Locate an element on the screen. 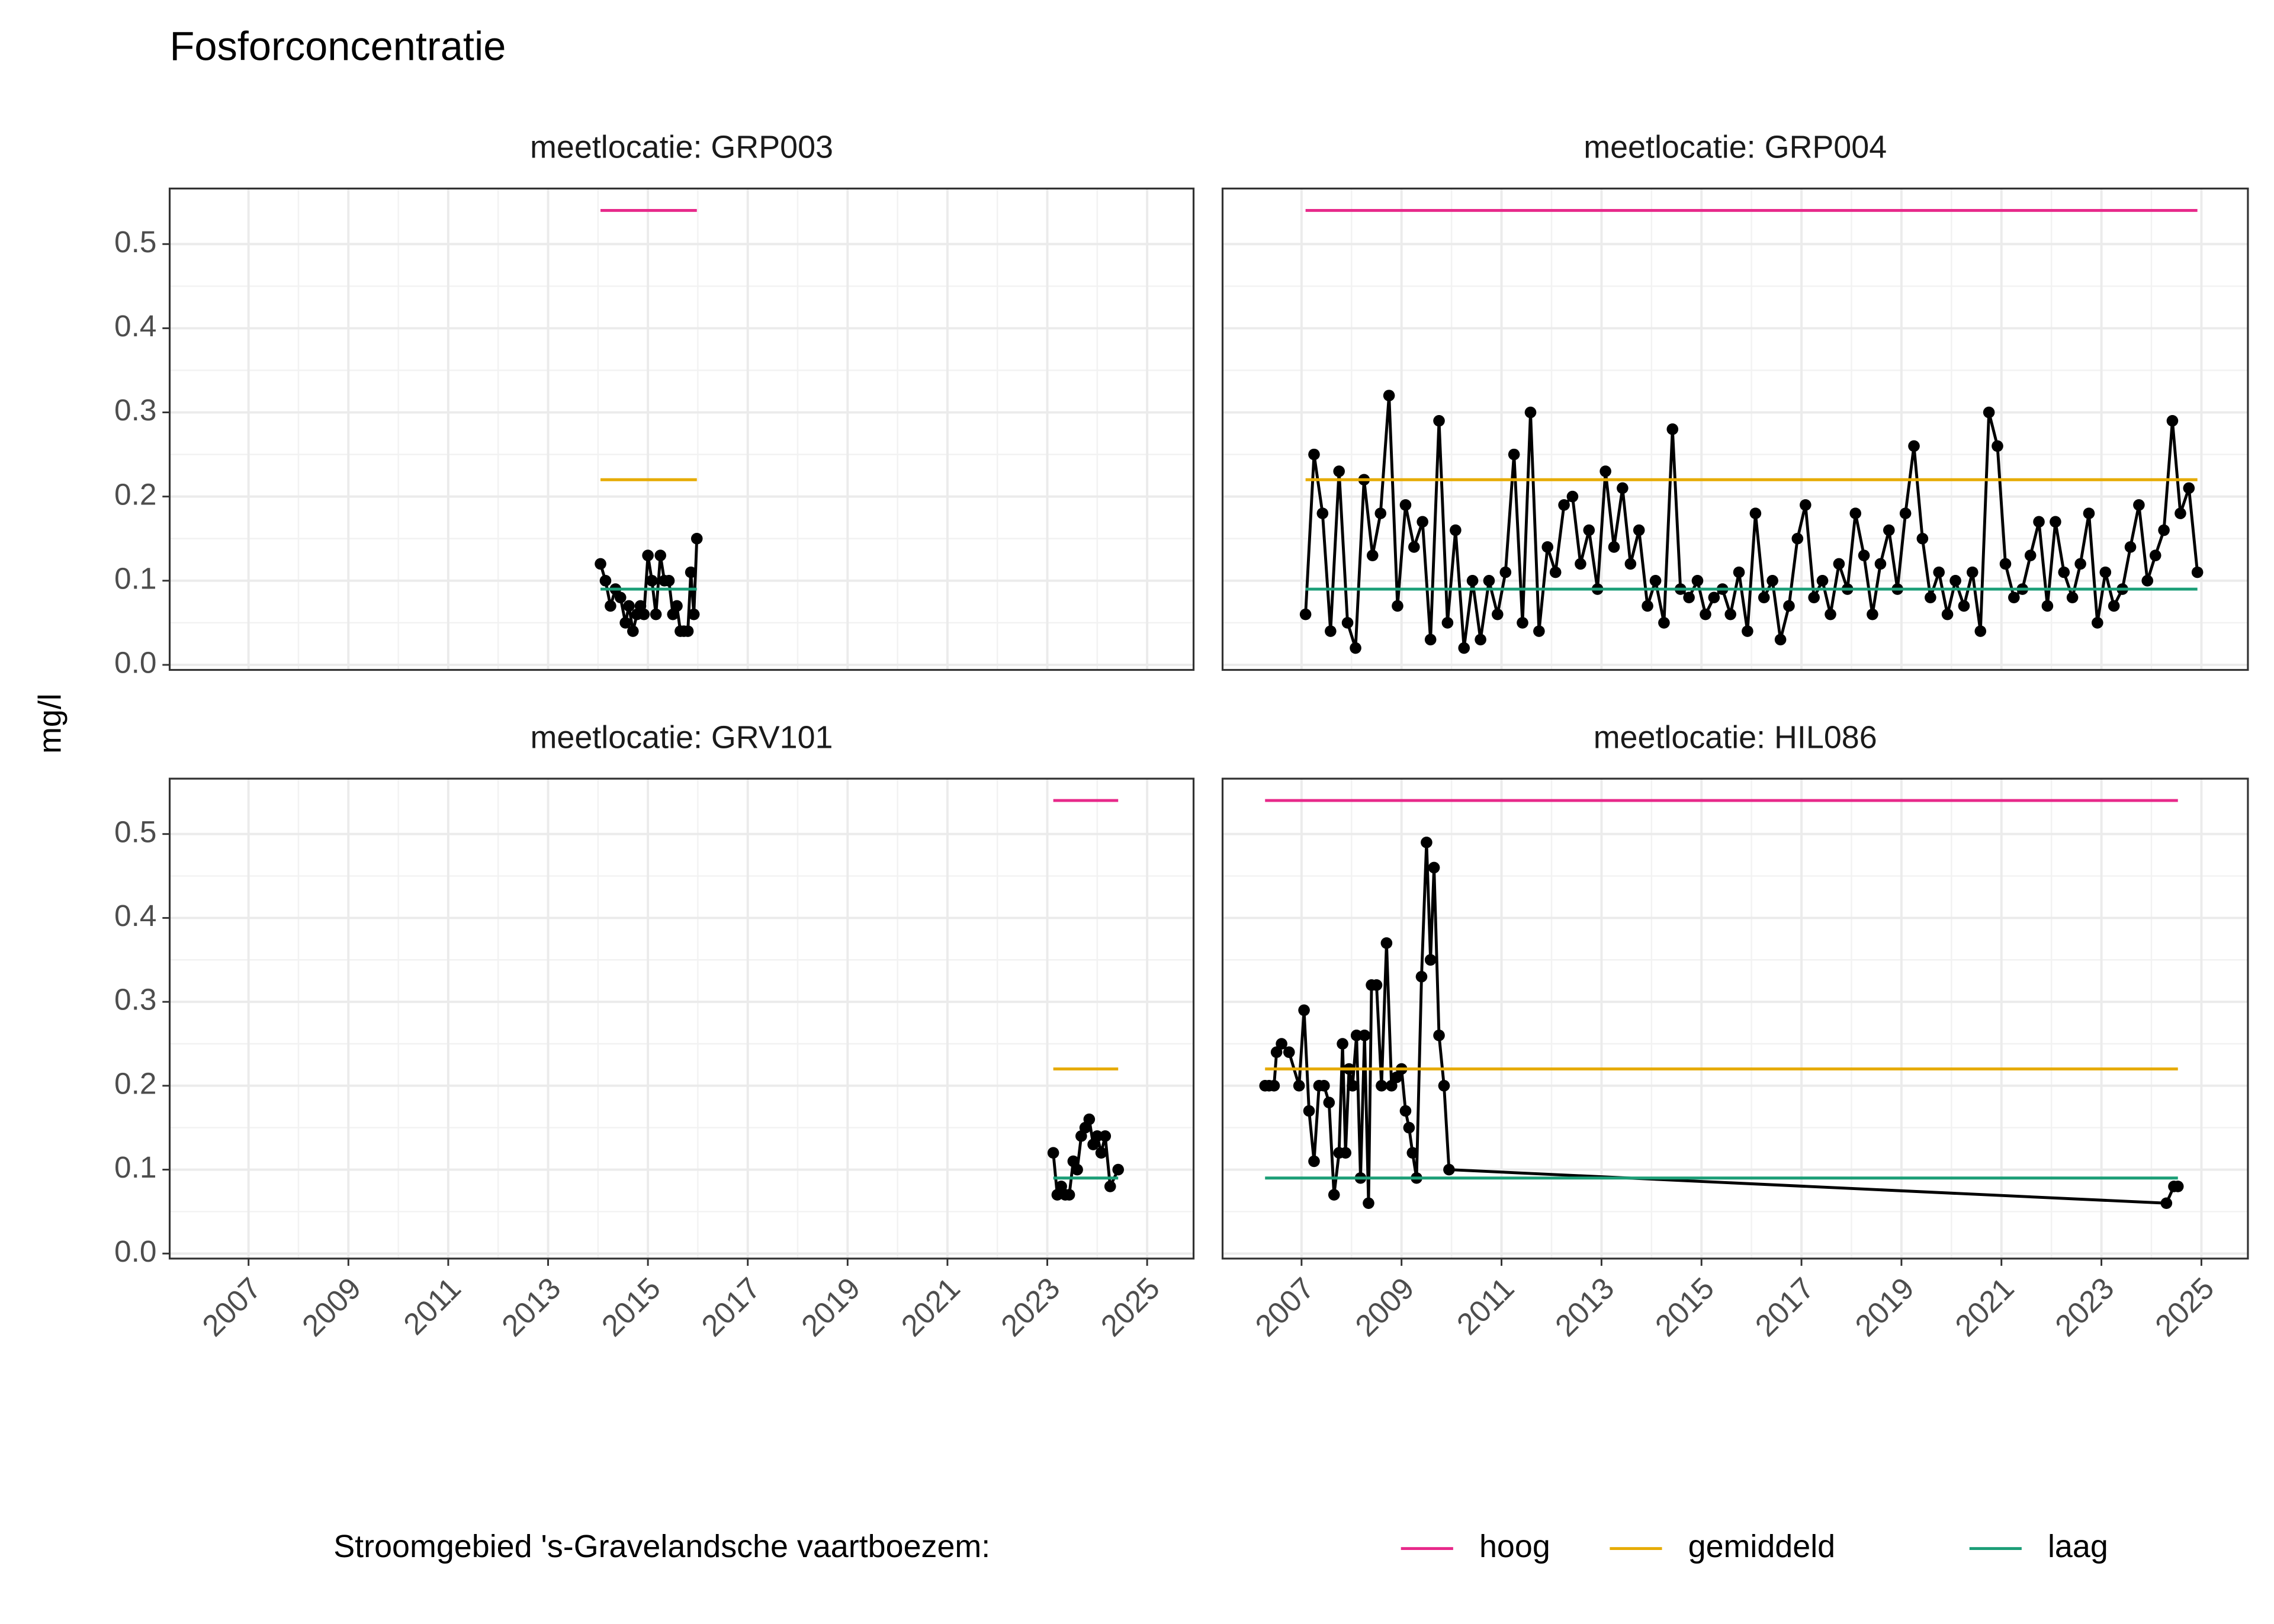 This screenshot has height=1624, width=2274. y-tick-label: 0.4 is located at coordinates (135, 325).